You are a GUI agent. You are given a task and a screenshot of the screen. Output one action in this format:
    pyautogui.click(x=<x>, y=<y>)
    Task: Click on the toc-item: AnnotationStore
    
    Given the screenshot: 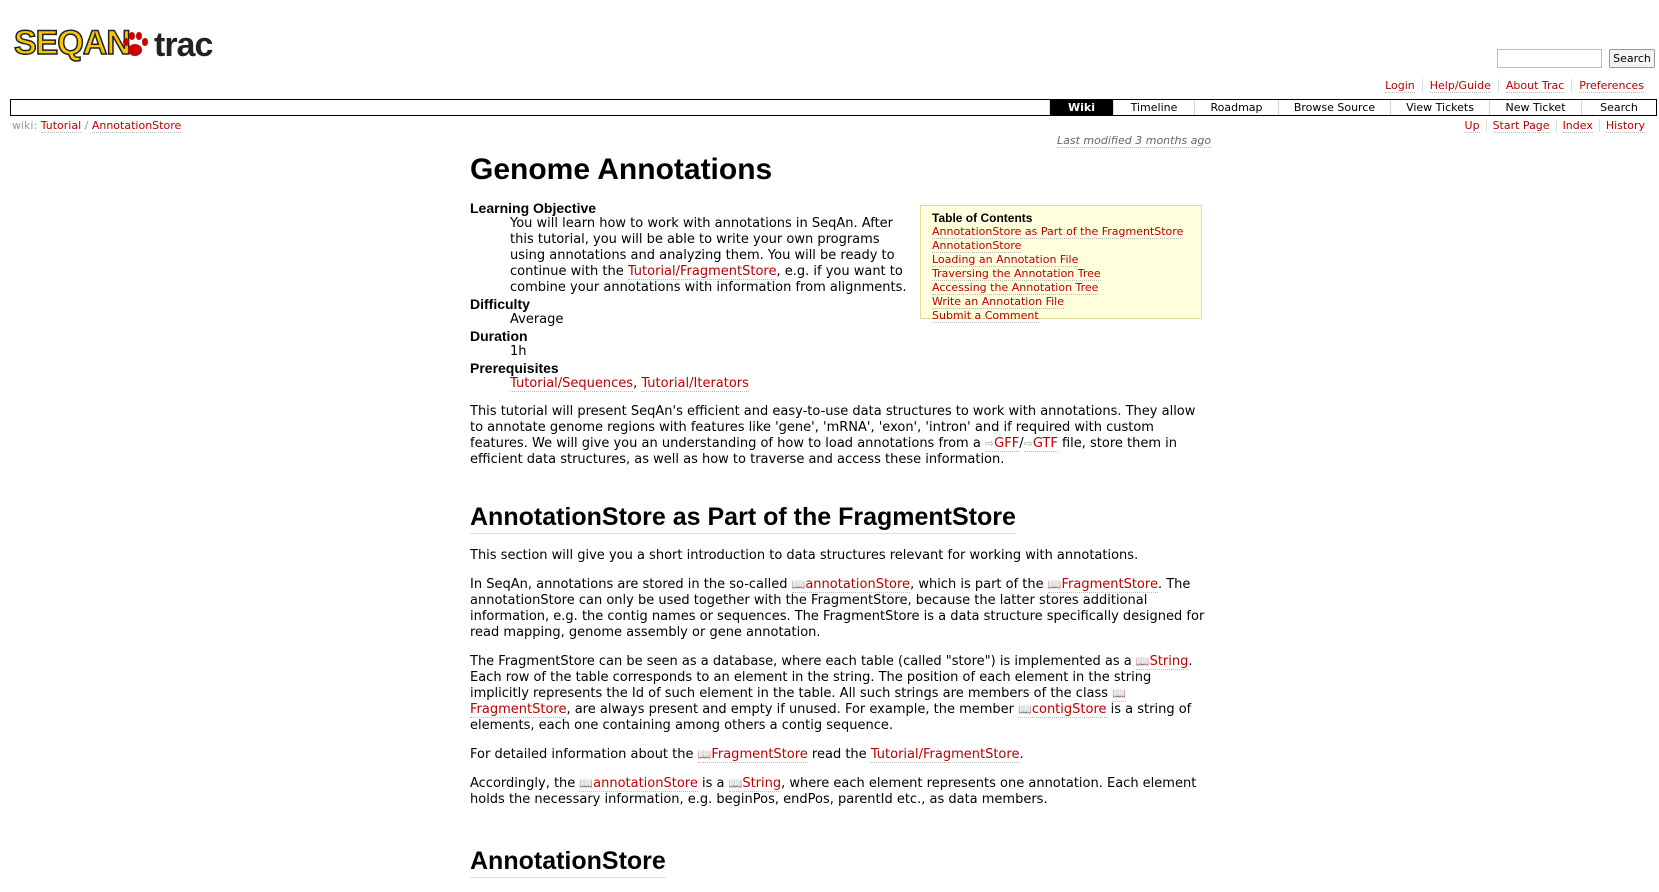 What is the action you would take?
    pyautogui.click(x=977, y=246)
    